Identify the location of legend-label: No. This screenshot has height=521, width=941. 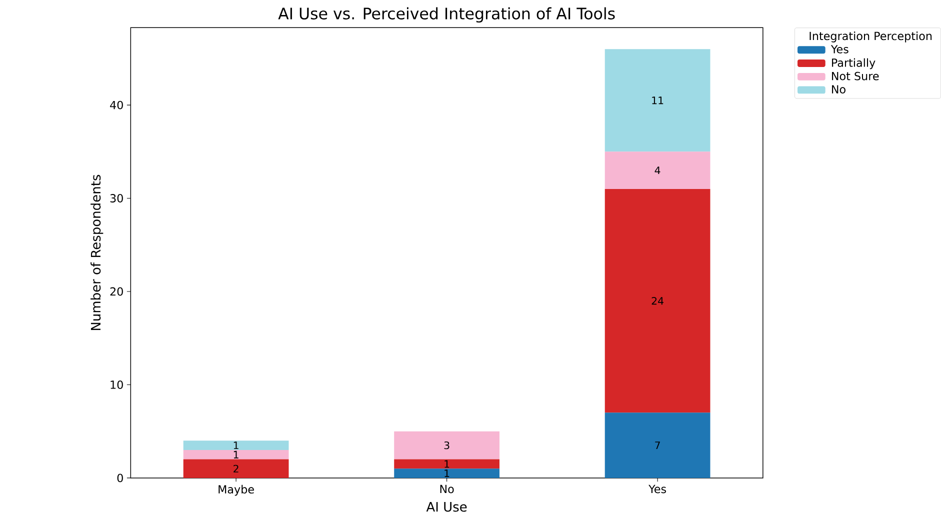
(839, 89).